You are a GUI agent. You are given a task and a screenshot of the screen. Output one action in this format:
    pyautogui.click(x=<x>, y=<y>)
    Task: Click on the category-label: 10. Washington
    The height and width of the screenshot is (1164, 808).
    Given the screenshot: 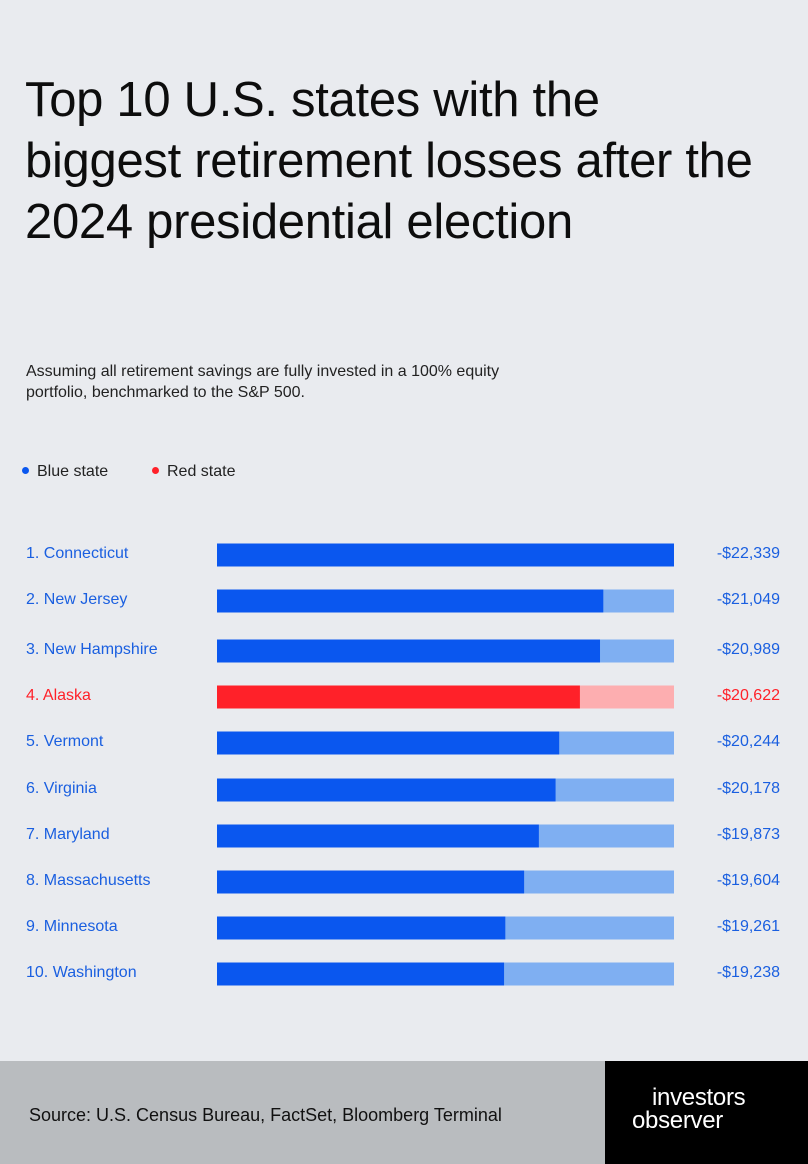 What is the action you would take?
    pyautogui.click(x=81, y=972)
    